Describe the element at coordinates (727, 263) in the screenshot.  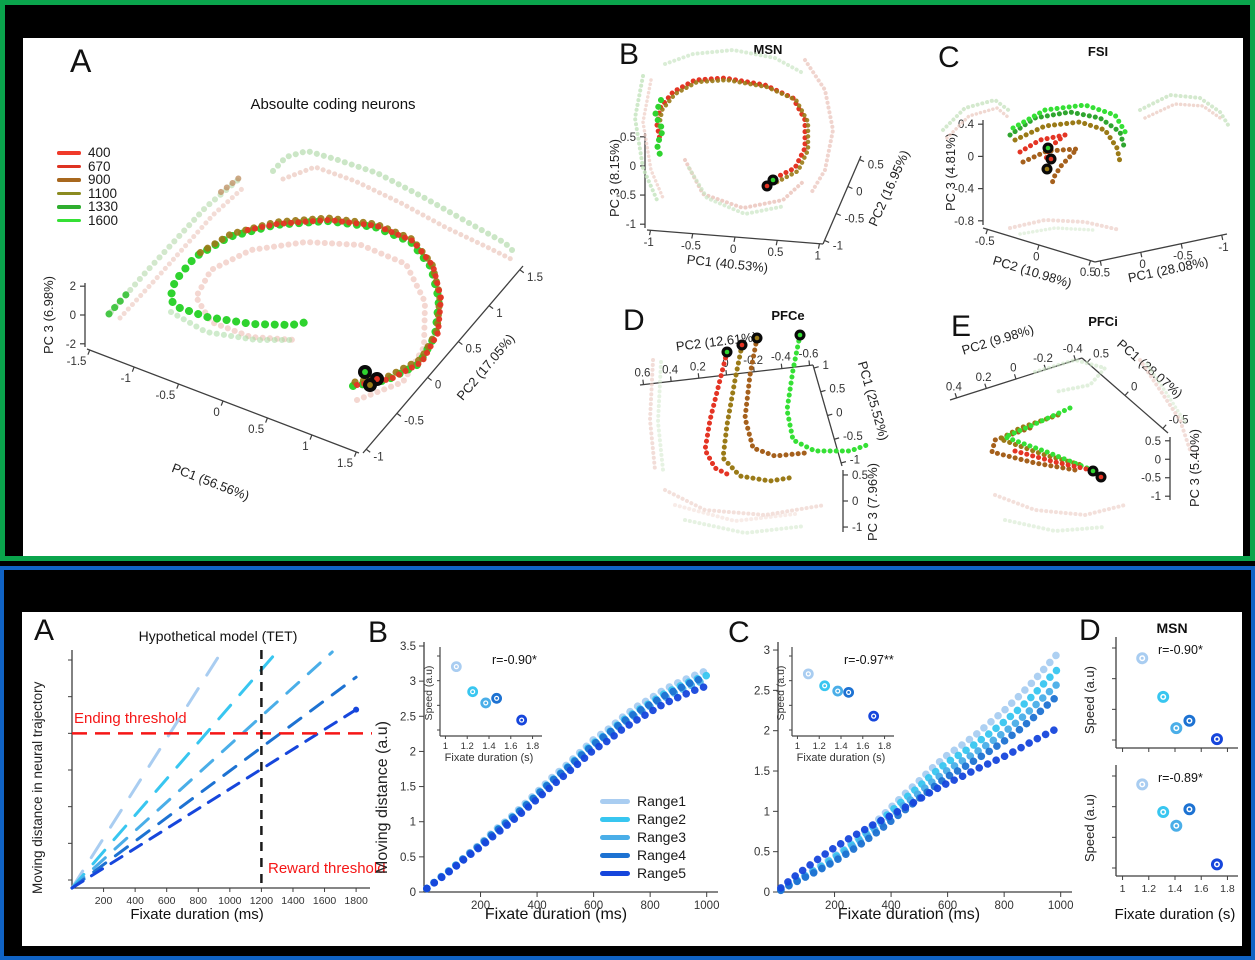
I see `svg-text: PC1 (40.53%)` at that location.